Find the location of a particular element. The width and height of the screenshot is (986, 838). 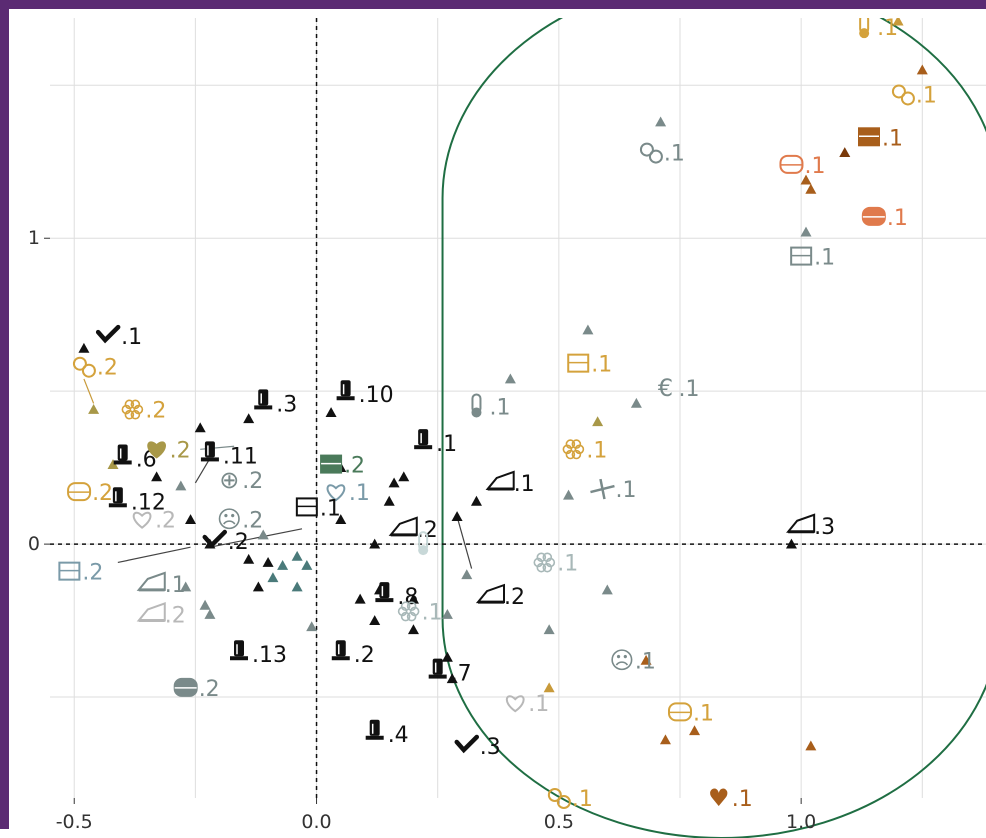

plane-icon is located at coordinates (602, 489).